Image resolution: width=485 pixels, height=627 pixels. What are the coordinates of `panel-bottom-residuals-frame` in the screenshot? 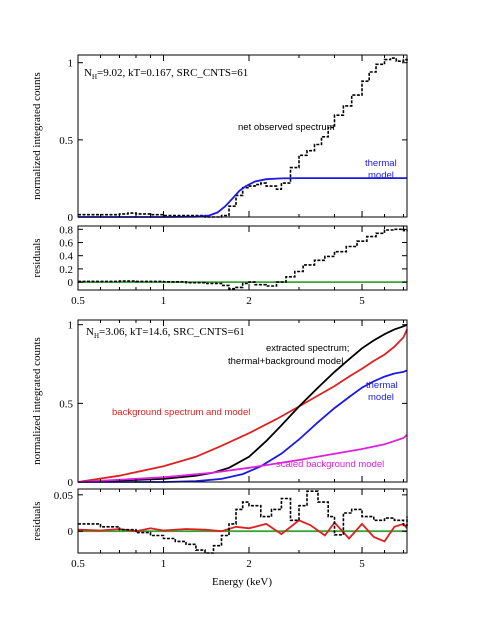 It's located at (242, 521).